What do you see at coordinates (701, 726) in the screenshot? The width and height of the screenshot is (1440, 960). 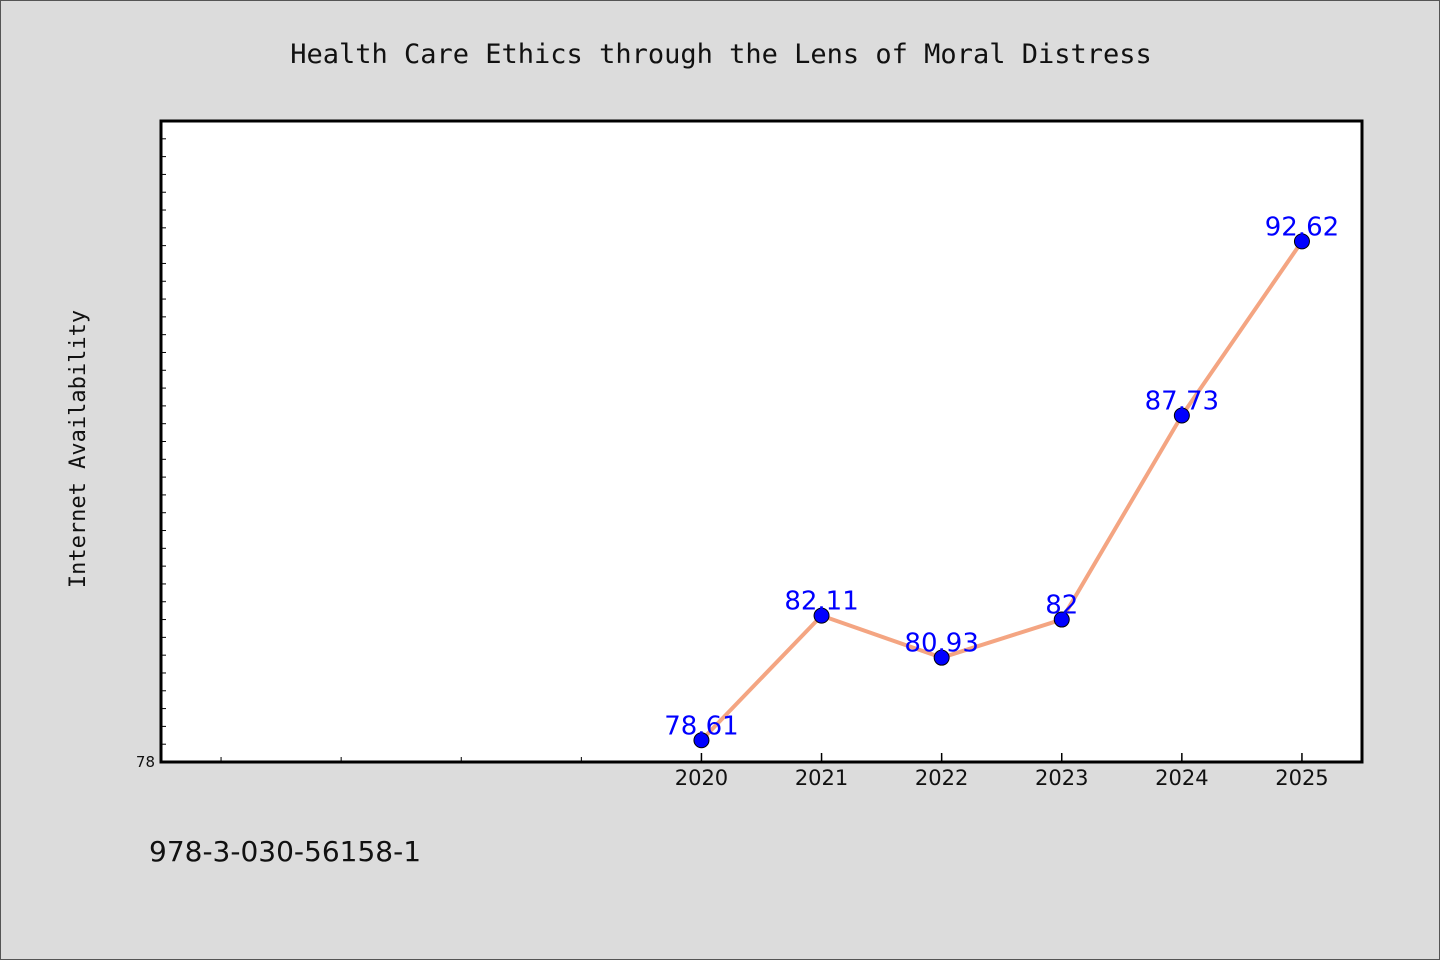 I see `data-label: 78.61` at bounding box center [701, 726].